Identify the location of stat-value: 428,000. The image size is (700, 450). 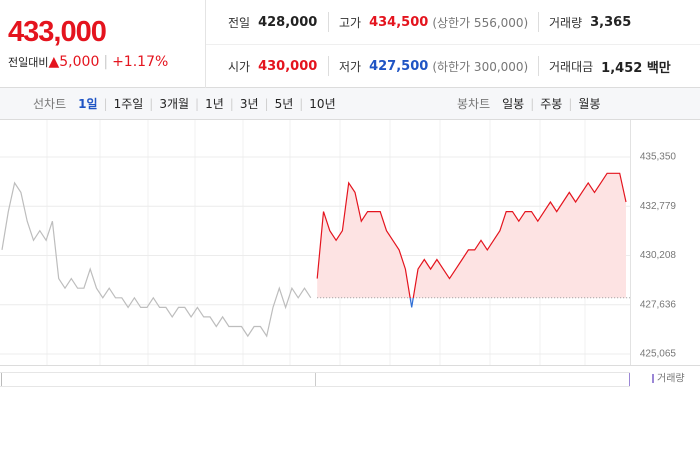
(288, 22).